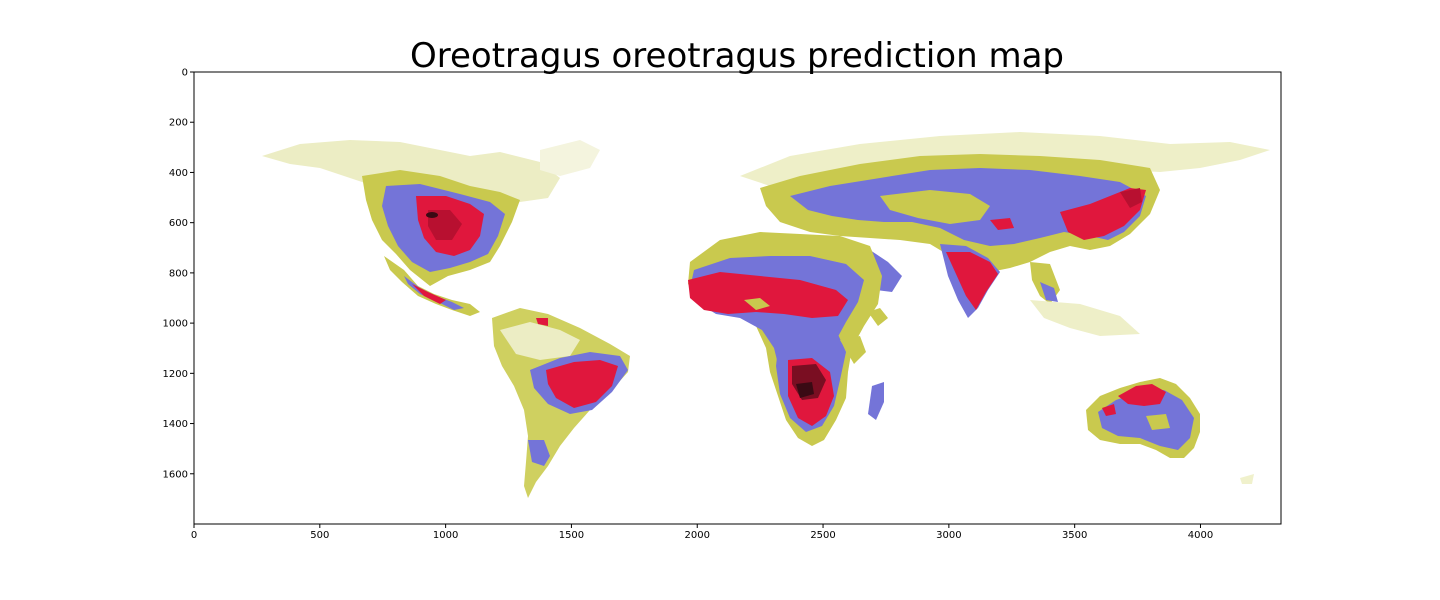 This screenshot has width=1440, height=600. Describe the element at coordinates (570, 158) in the screenshot. I see `greenland-landmass` at that location.